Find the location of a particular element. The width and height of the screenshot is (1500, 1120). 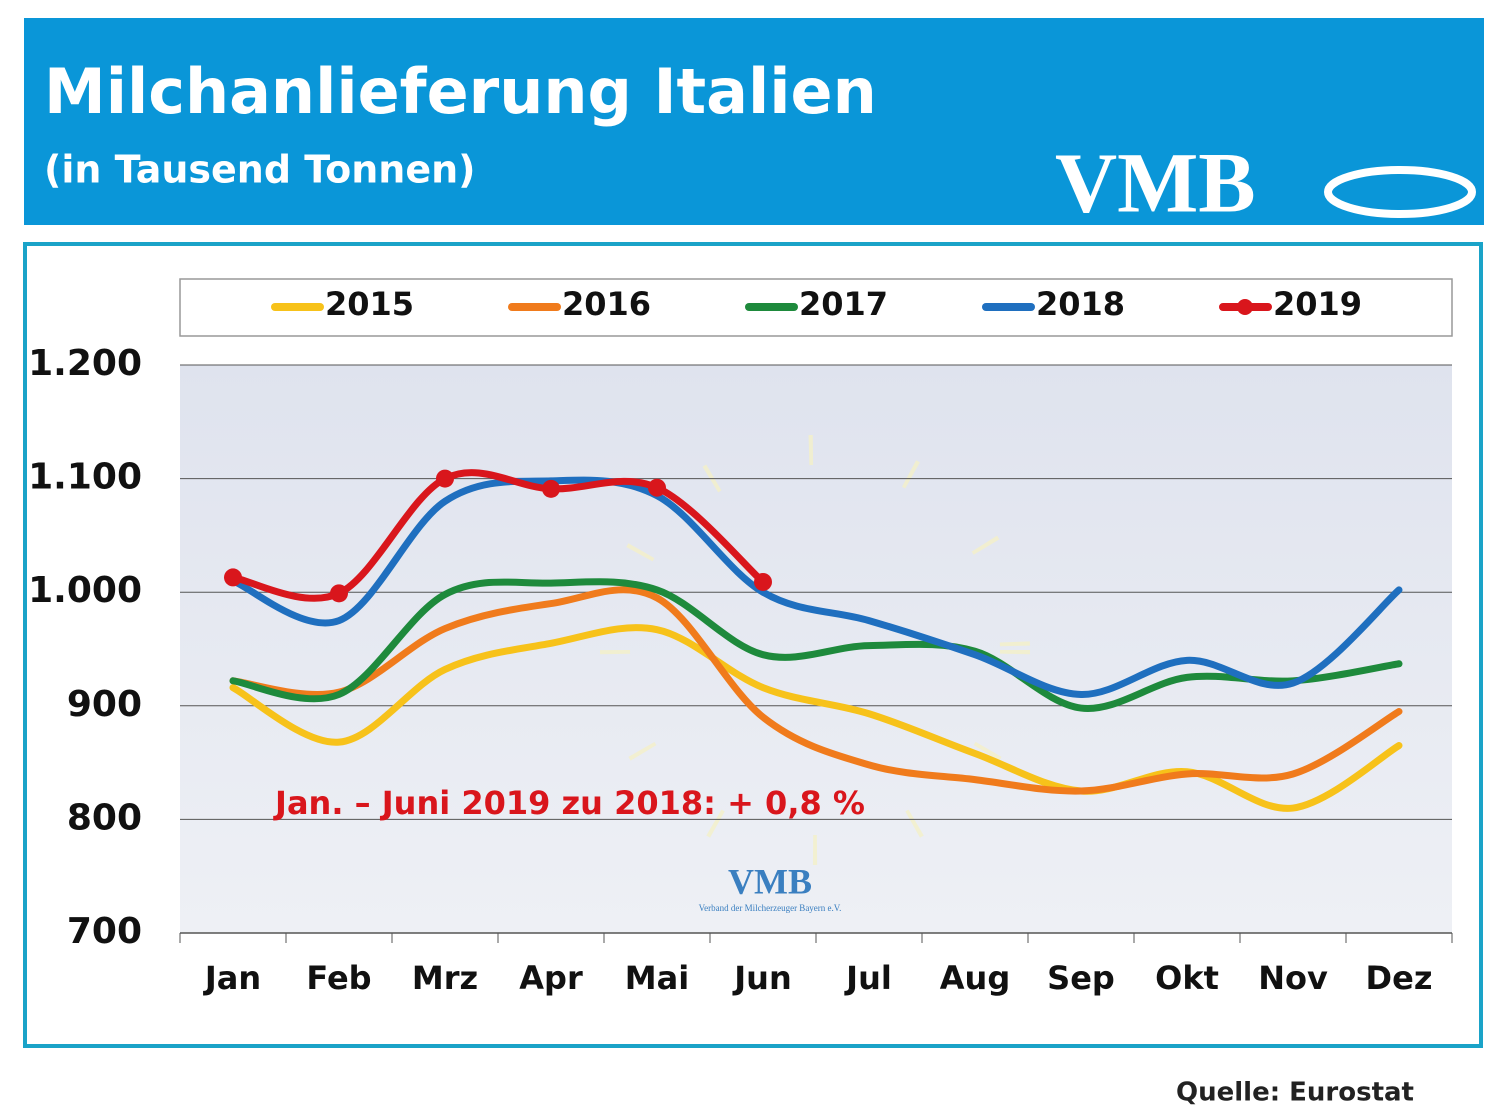

source: Quelle: Eurostat is located at coordinates (1295, 1093).